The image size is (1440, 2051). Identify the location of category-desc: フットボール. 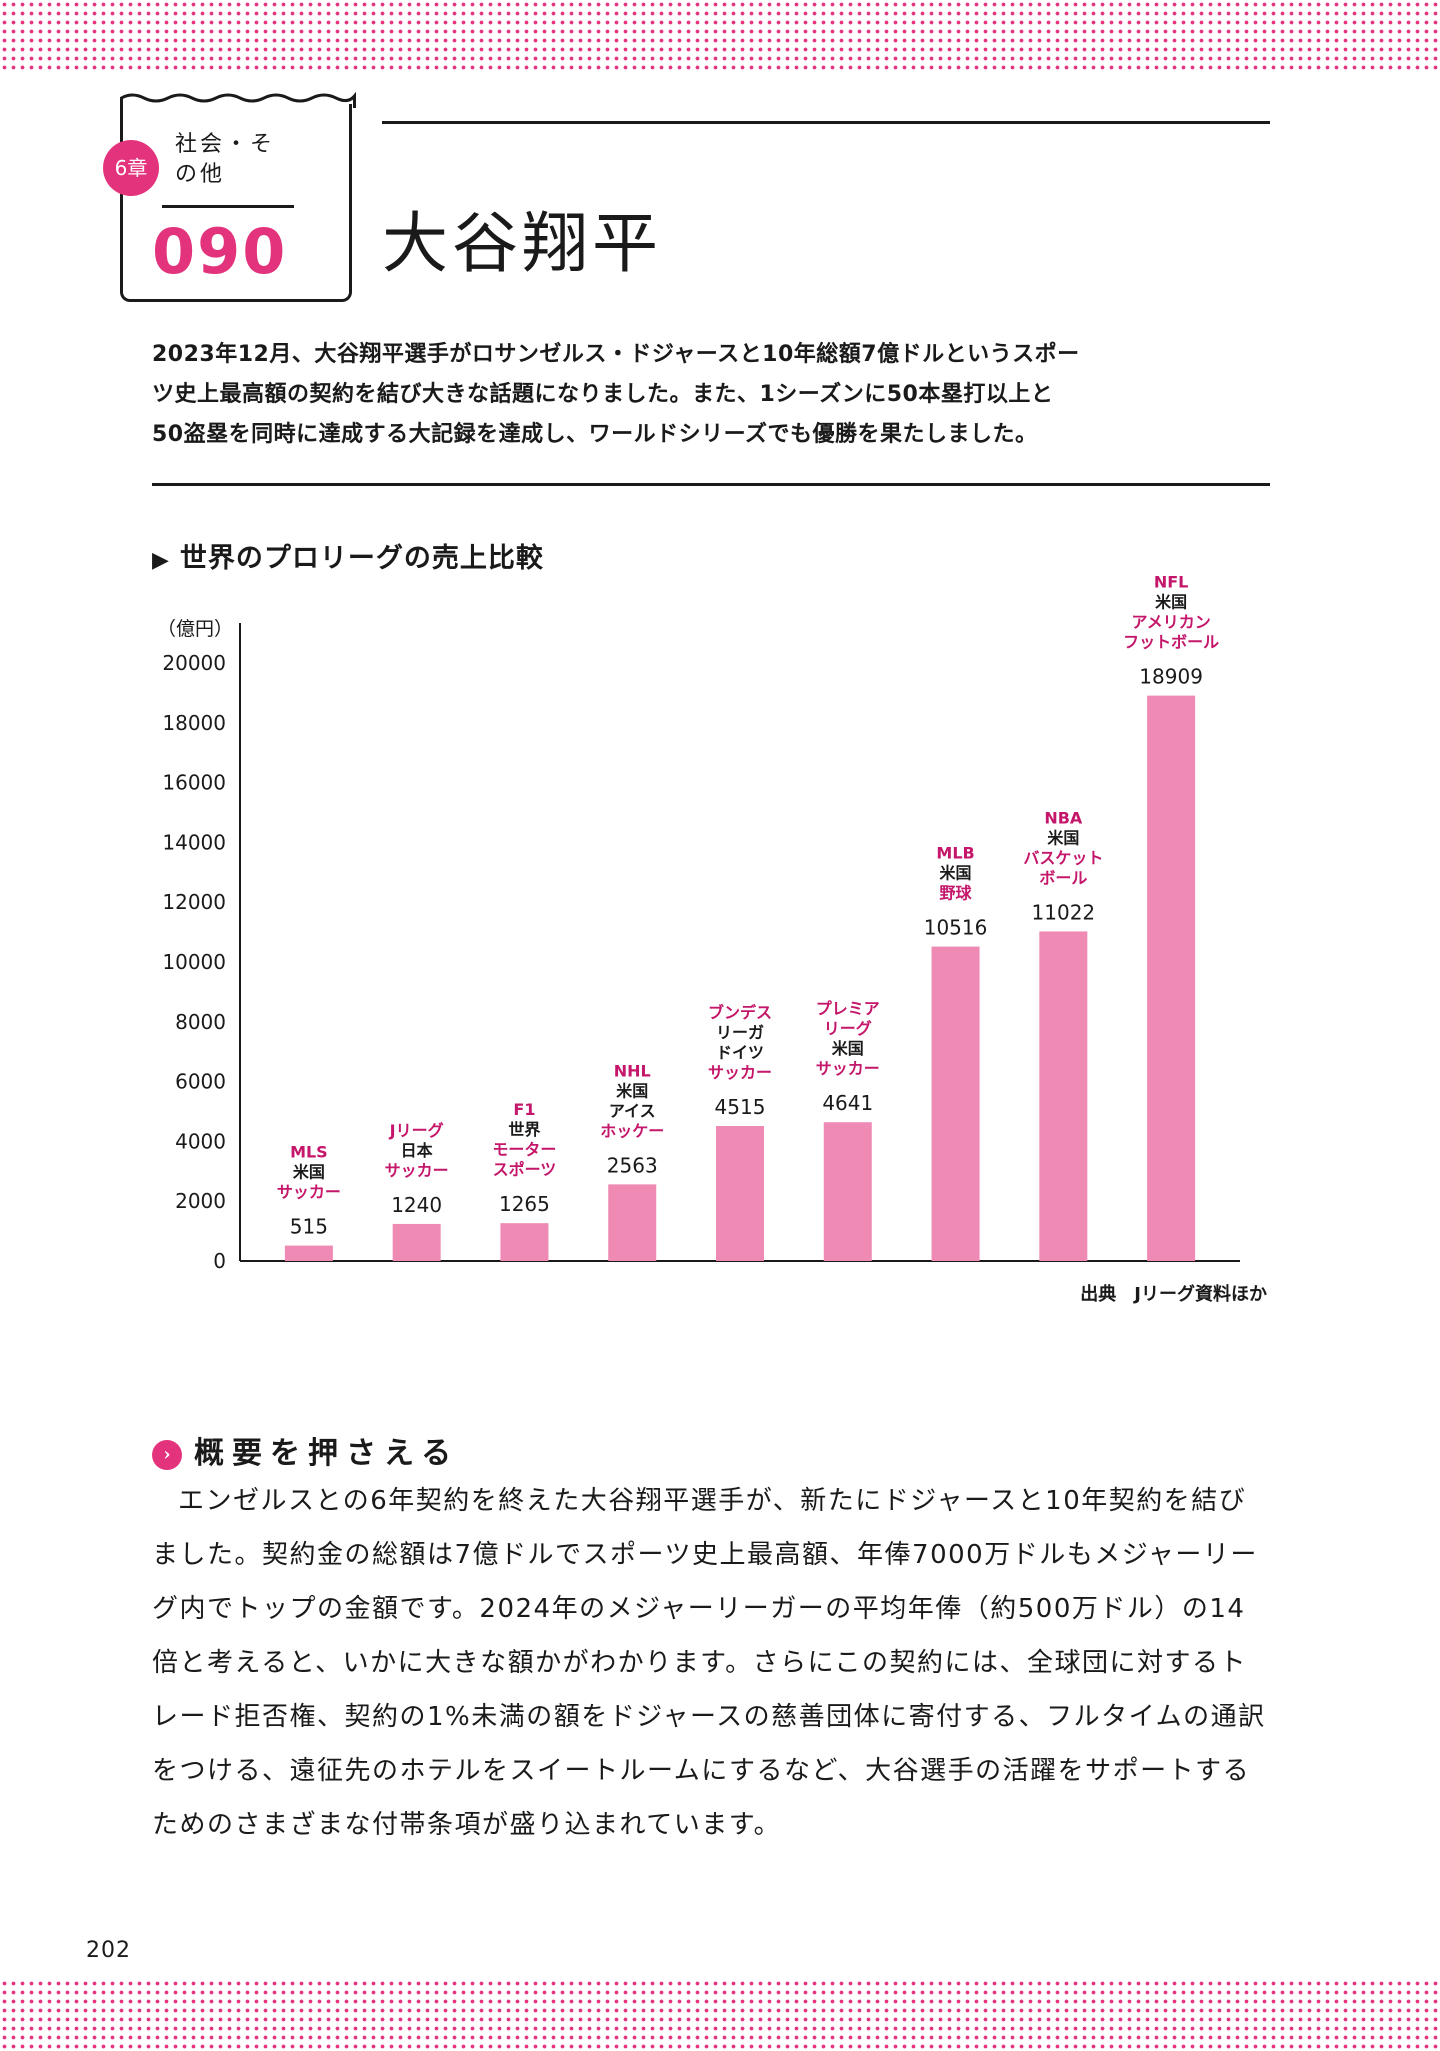
(1171, 642).